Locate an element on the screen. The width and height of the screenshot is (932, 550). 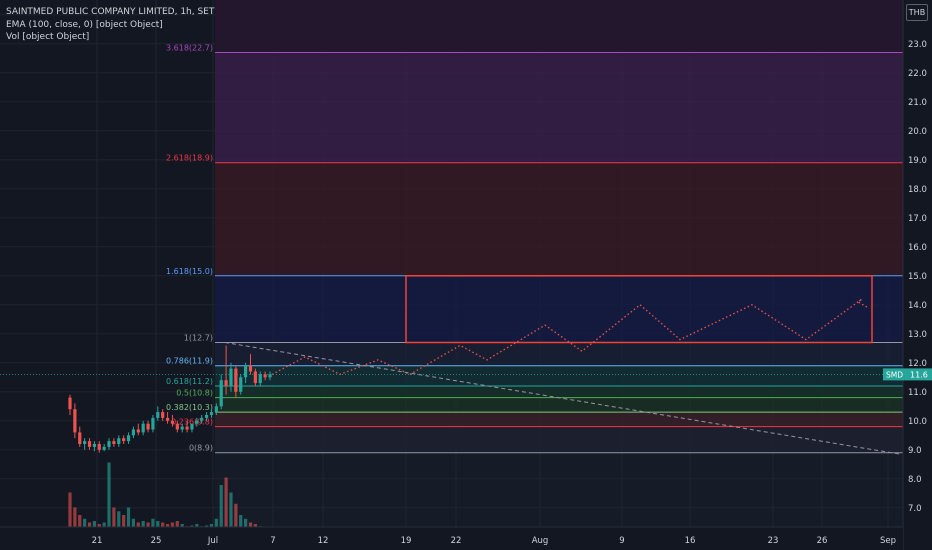
fib-level-label: 2.618(18.9) is located at coordinates (189, 158).